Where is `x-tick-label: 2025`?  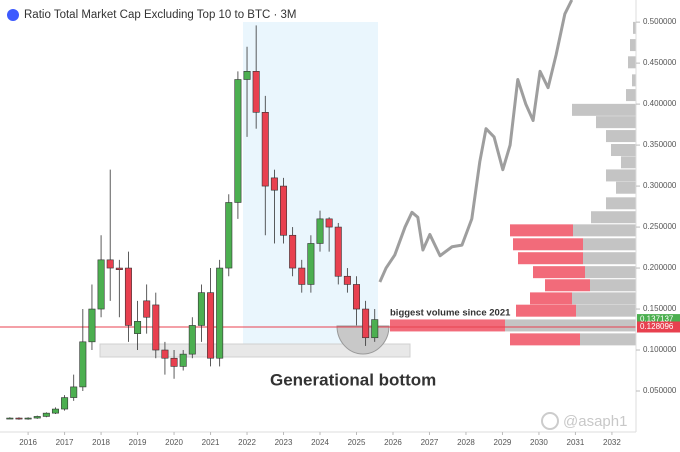 x-tick-label: 2025 is located at coordinates (357, 442).